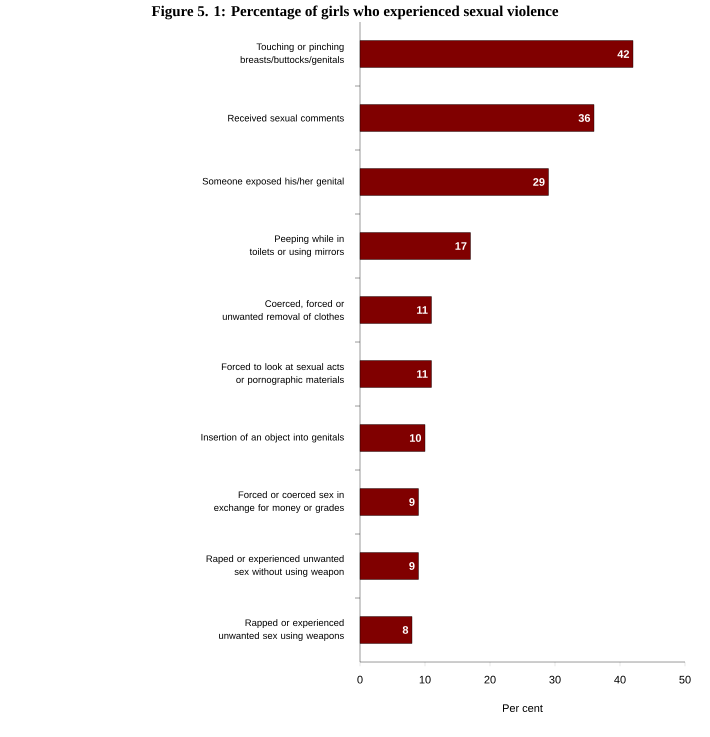  What do you see at coordinates (425, 680) in the screenshot?
I see `x-tick-label: 10` at bounding box center [425, 680].